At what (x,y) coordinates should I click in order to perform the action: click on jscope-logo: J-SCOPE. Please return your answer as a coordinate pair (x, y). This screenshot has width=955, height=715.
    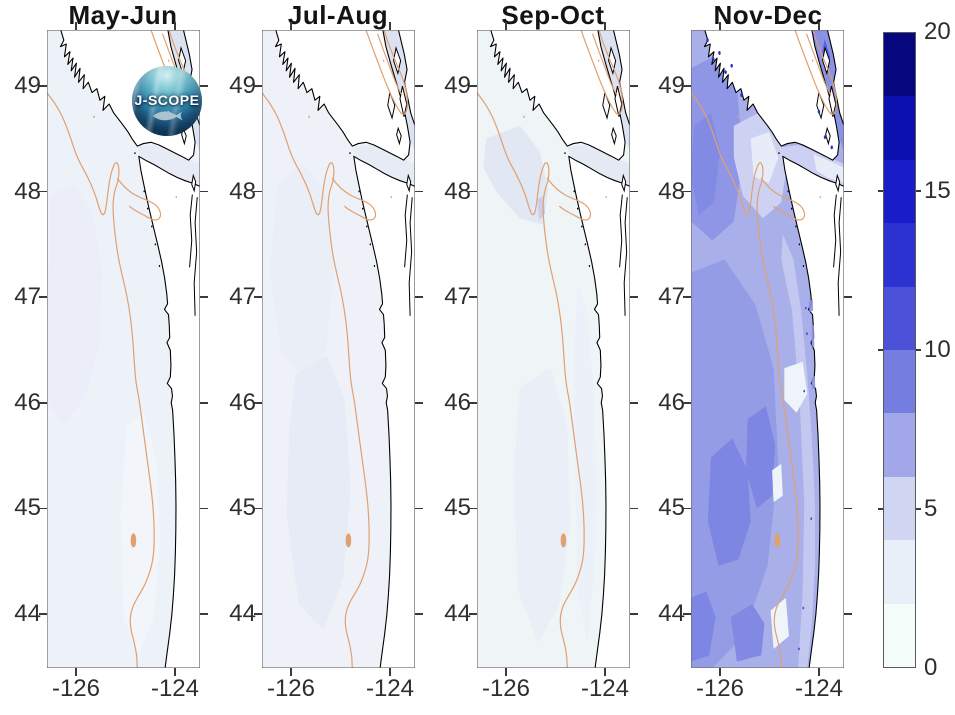
    Looking at the image, I should click on (167, 101).